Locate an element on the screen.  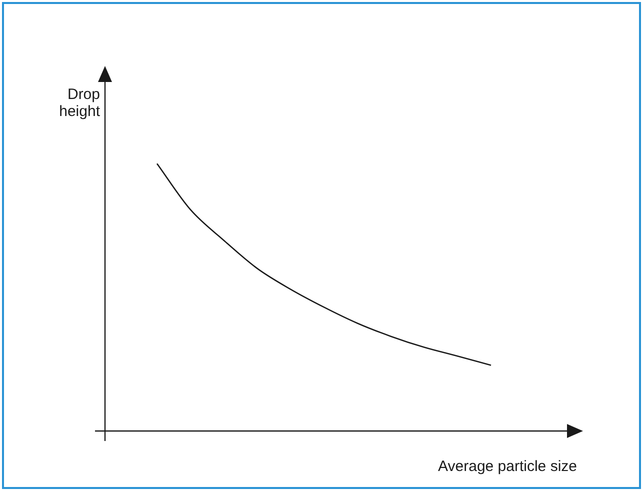
y-axis-title: Drop height is located at coordinates (80, 103).